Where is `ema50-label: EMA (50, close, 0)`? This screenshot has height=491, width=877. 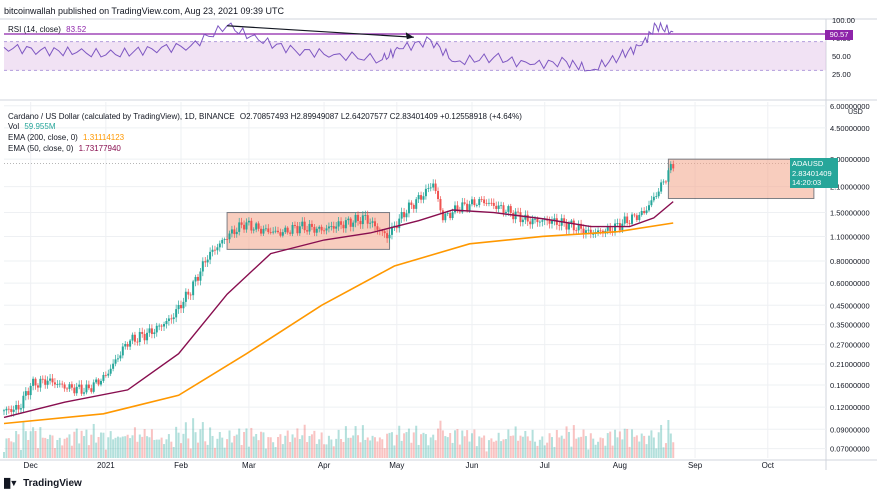 ema50-label: EMA (50, close, 0) is located at coordinates (41, 148).